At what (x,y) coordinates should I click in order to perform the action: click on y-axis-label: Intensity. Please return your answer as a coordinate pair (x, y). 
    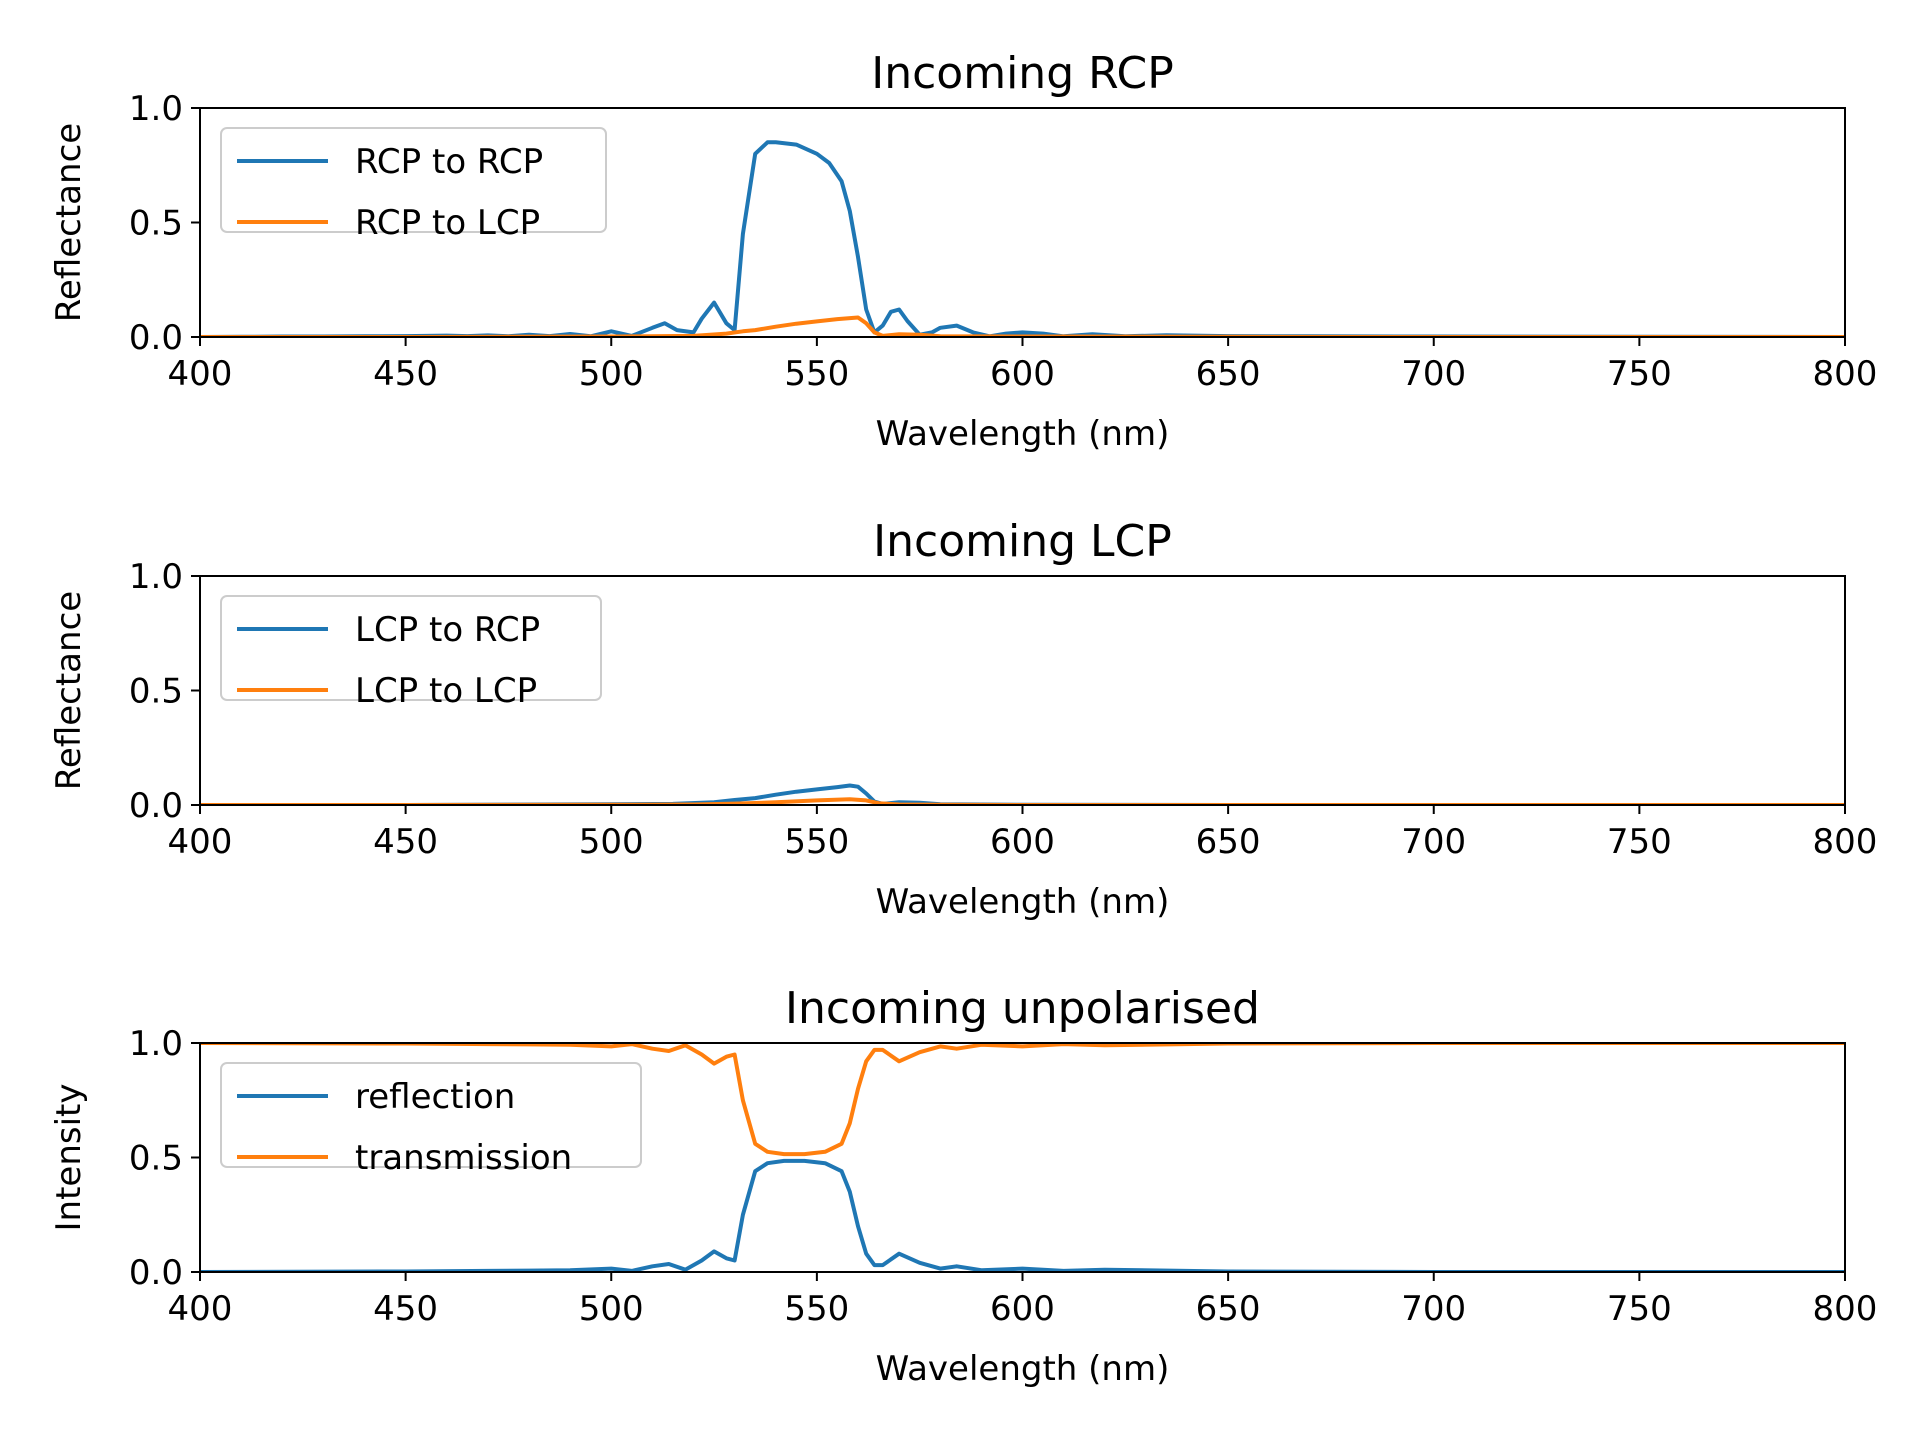
    Looking at the image, I should click on (69, 1158).